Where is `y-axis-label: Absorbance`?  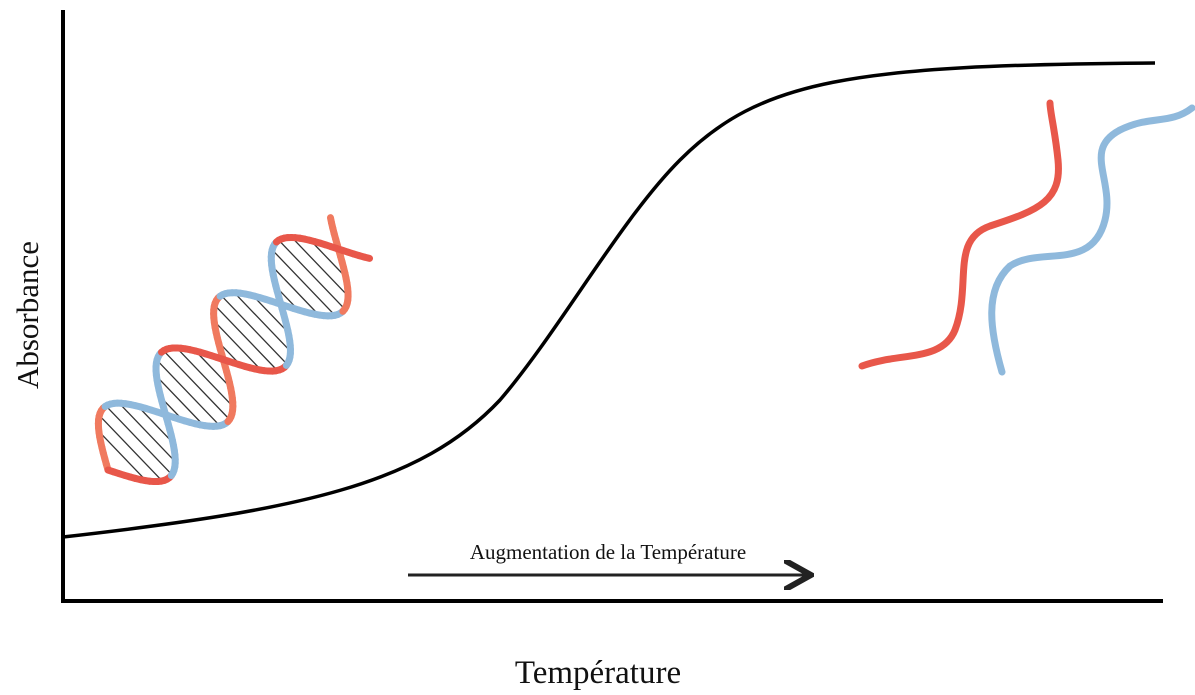
y-axis-label: Absorbance is located at coordinates (27, 315).